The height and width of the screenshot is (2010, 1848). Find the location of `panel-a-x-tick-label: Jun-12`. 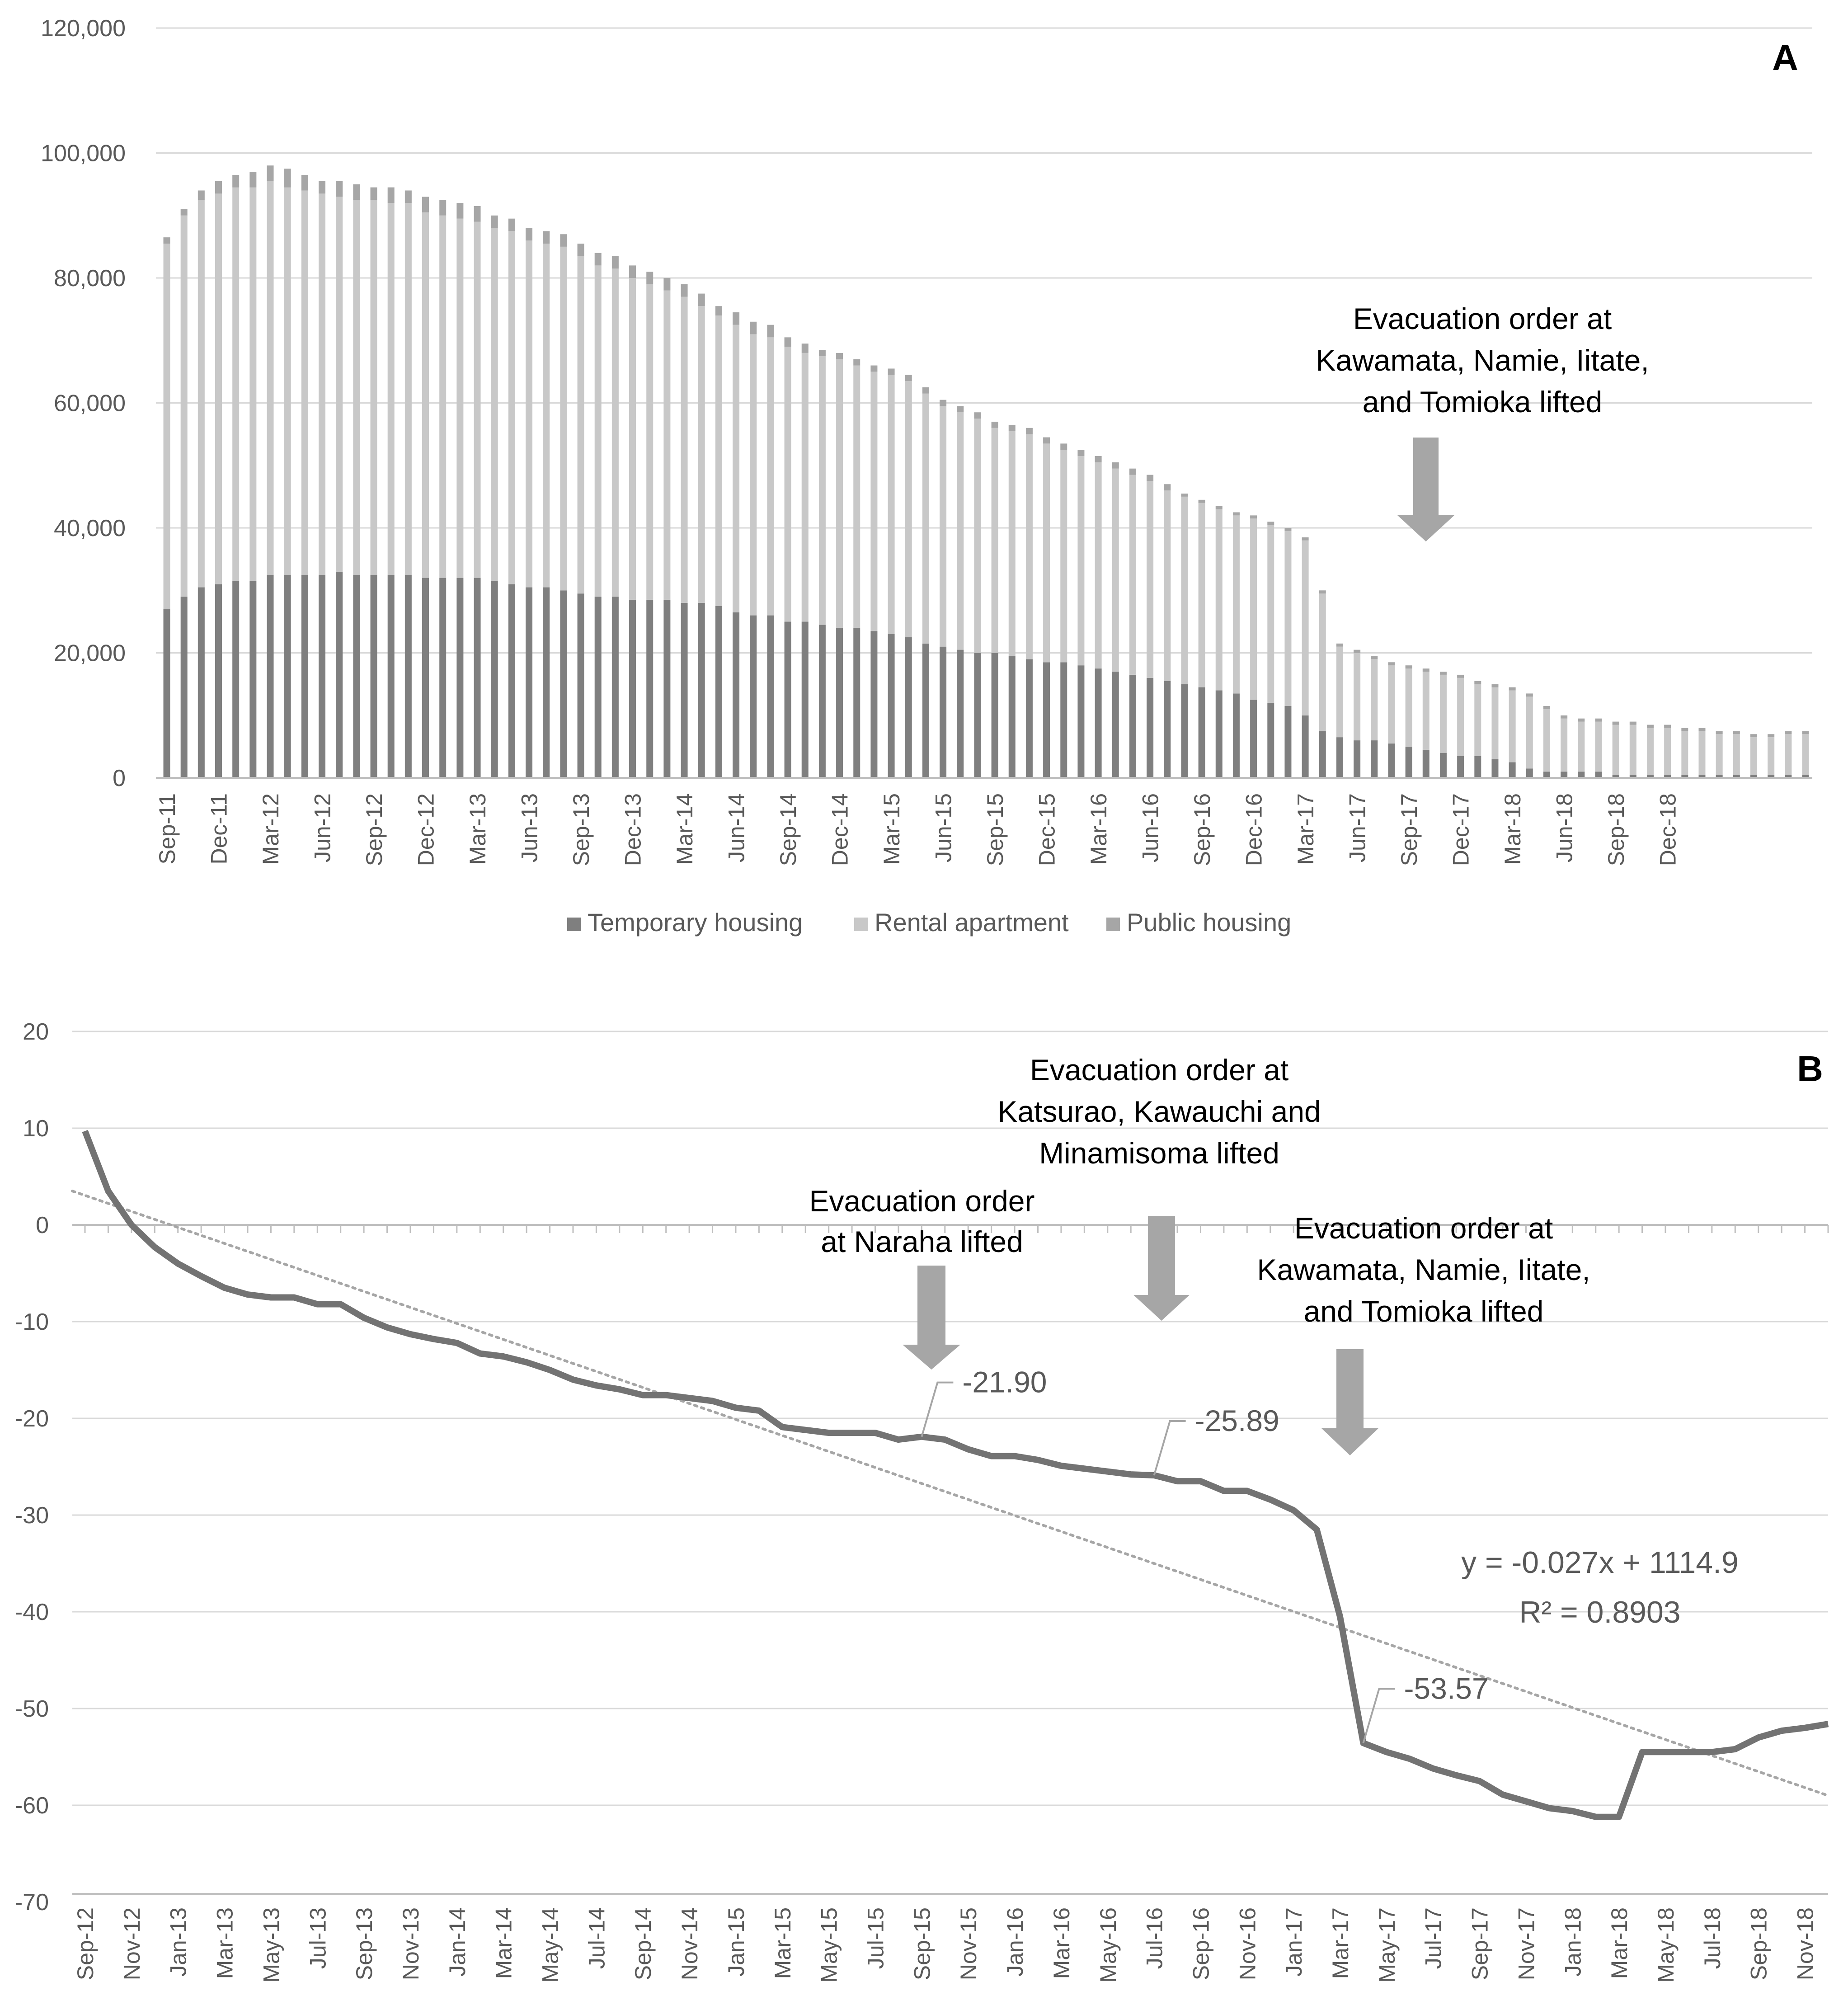

panel-a-x-tick-label: Jun-12 is located at coordinates (322, 827).